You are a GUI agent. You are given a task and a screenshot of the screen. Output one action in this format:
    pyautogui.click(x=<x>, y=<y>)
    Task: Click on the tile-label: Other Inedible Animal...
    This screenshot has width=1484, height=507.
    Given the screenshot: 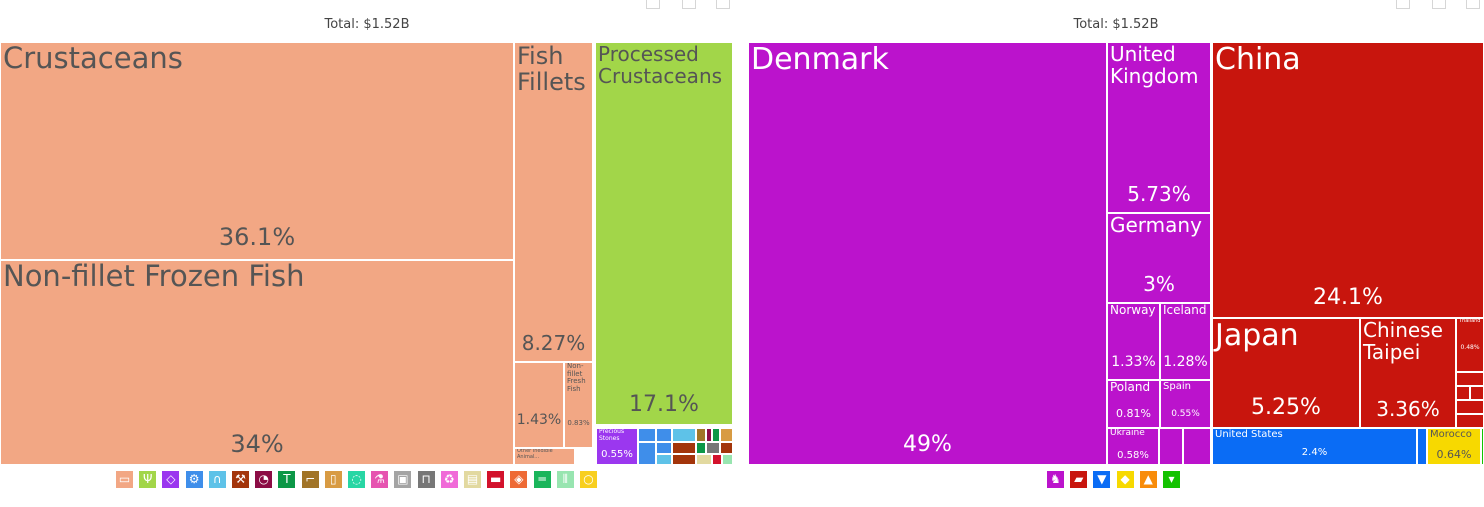 What is the action you would take?
    pyautogui.click(x=535, y=454)
    